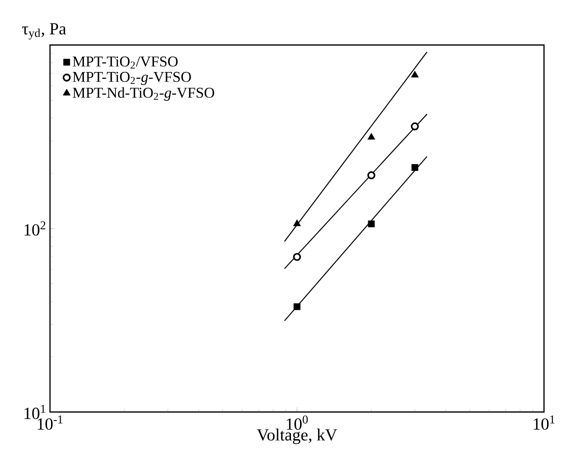 This screenshot has width=564, height=467. What do you see at coordinates (44, 31) in the screenshot?
I see `y-axis-title: τ$_{yd}$, Pa` at bounding box center [44, 31].